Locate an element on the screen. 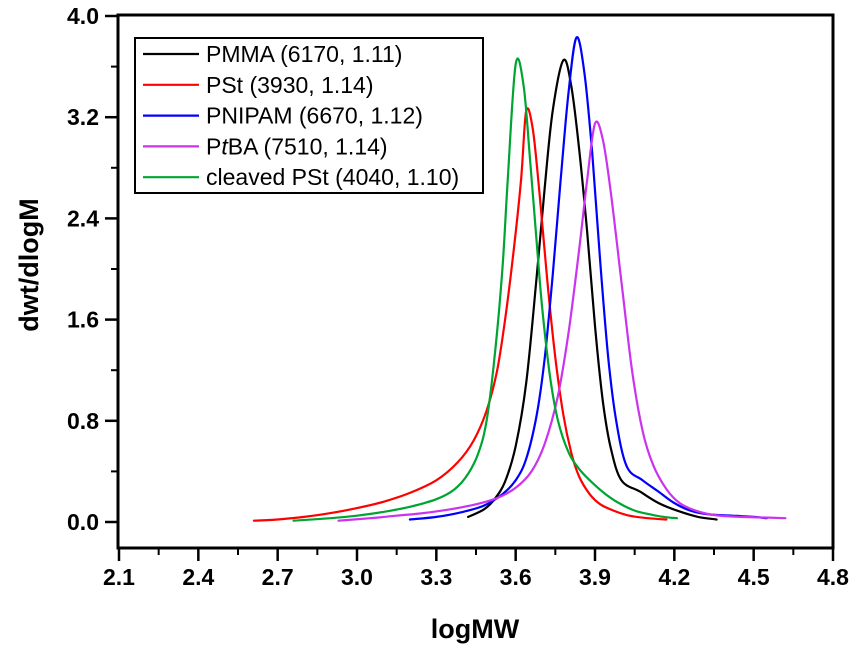 This screenshot has height=649, width=855. x-tick-label: 3.9 is located at coordinates (595, 577).